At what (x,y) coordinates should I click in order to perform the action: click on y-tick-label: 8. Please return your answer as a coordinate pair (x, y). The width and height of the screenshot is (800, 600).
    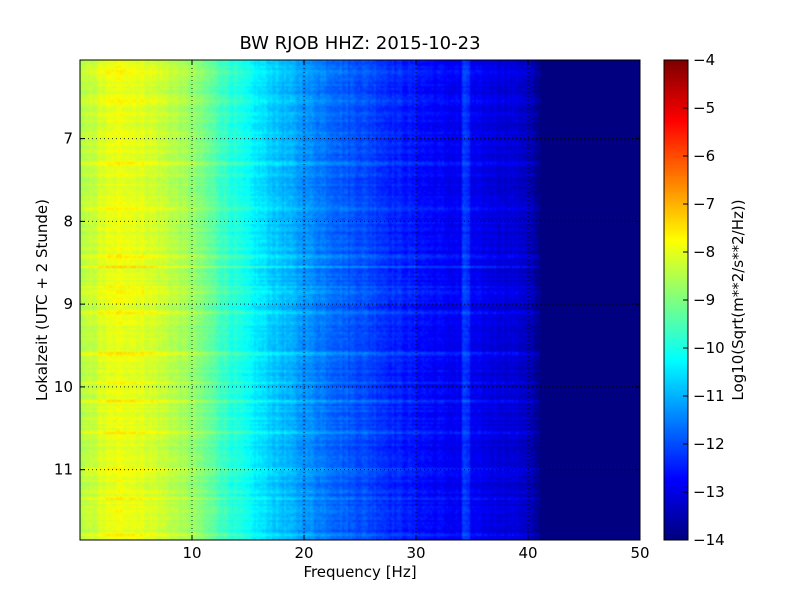
    Looking at the image, I should click on (68, 221).